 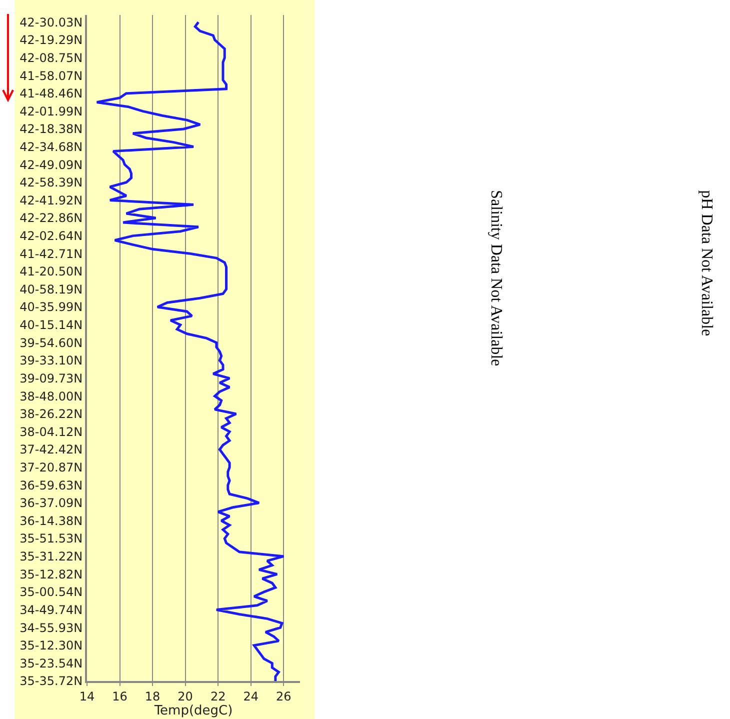 I want to click on y-tick-label: 35-12.30N, so click(x=51, y=645).